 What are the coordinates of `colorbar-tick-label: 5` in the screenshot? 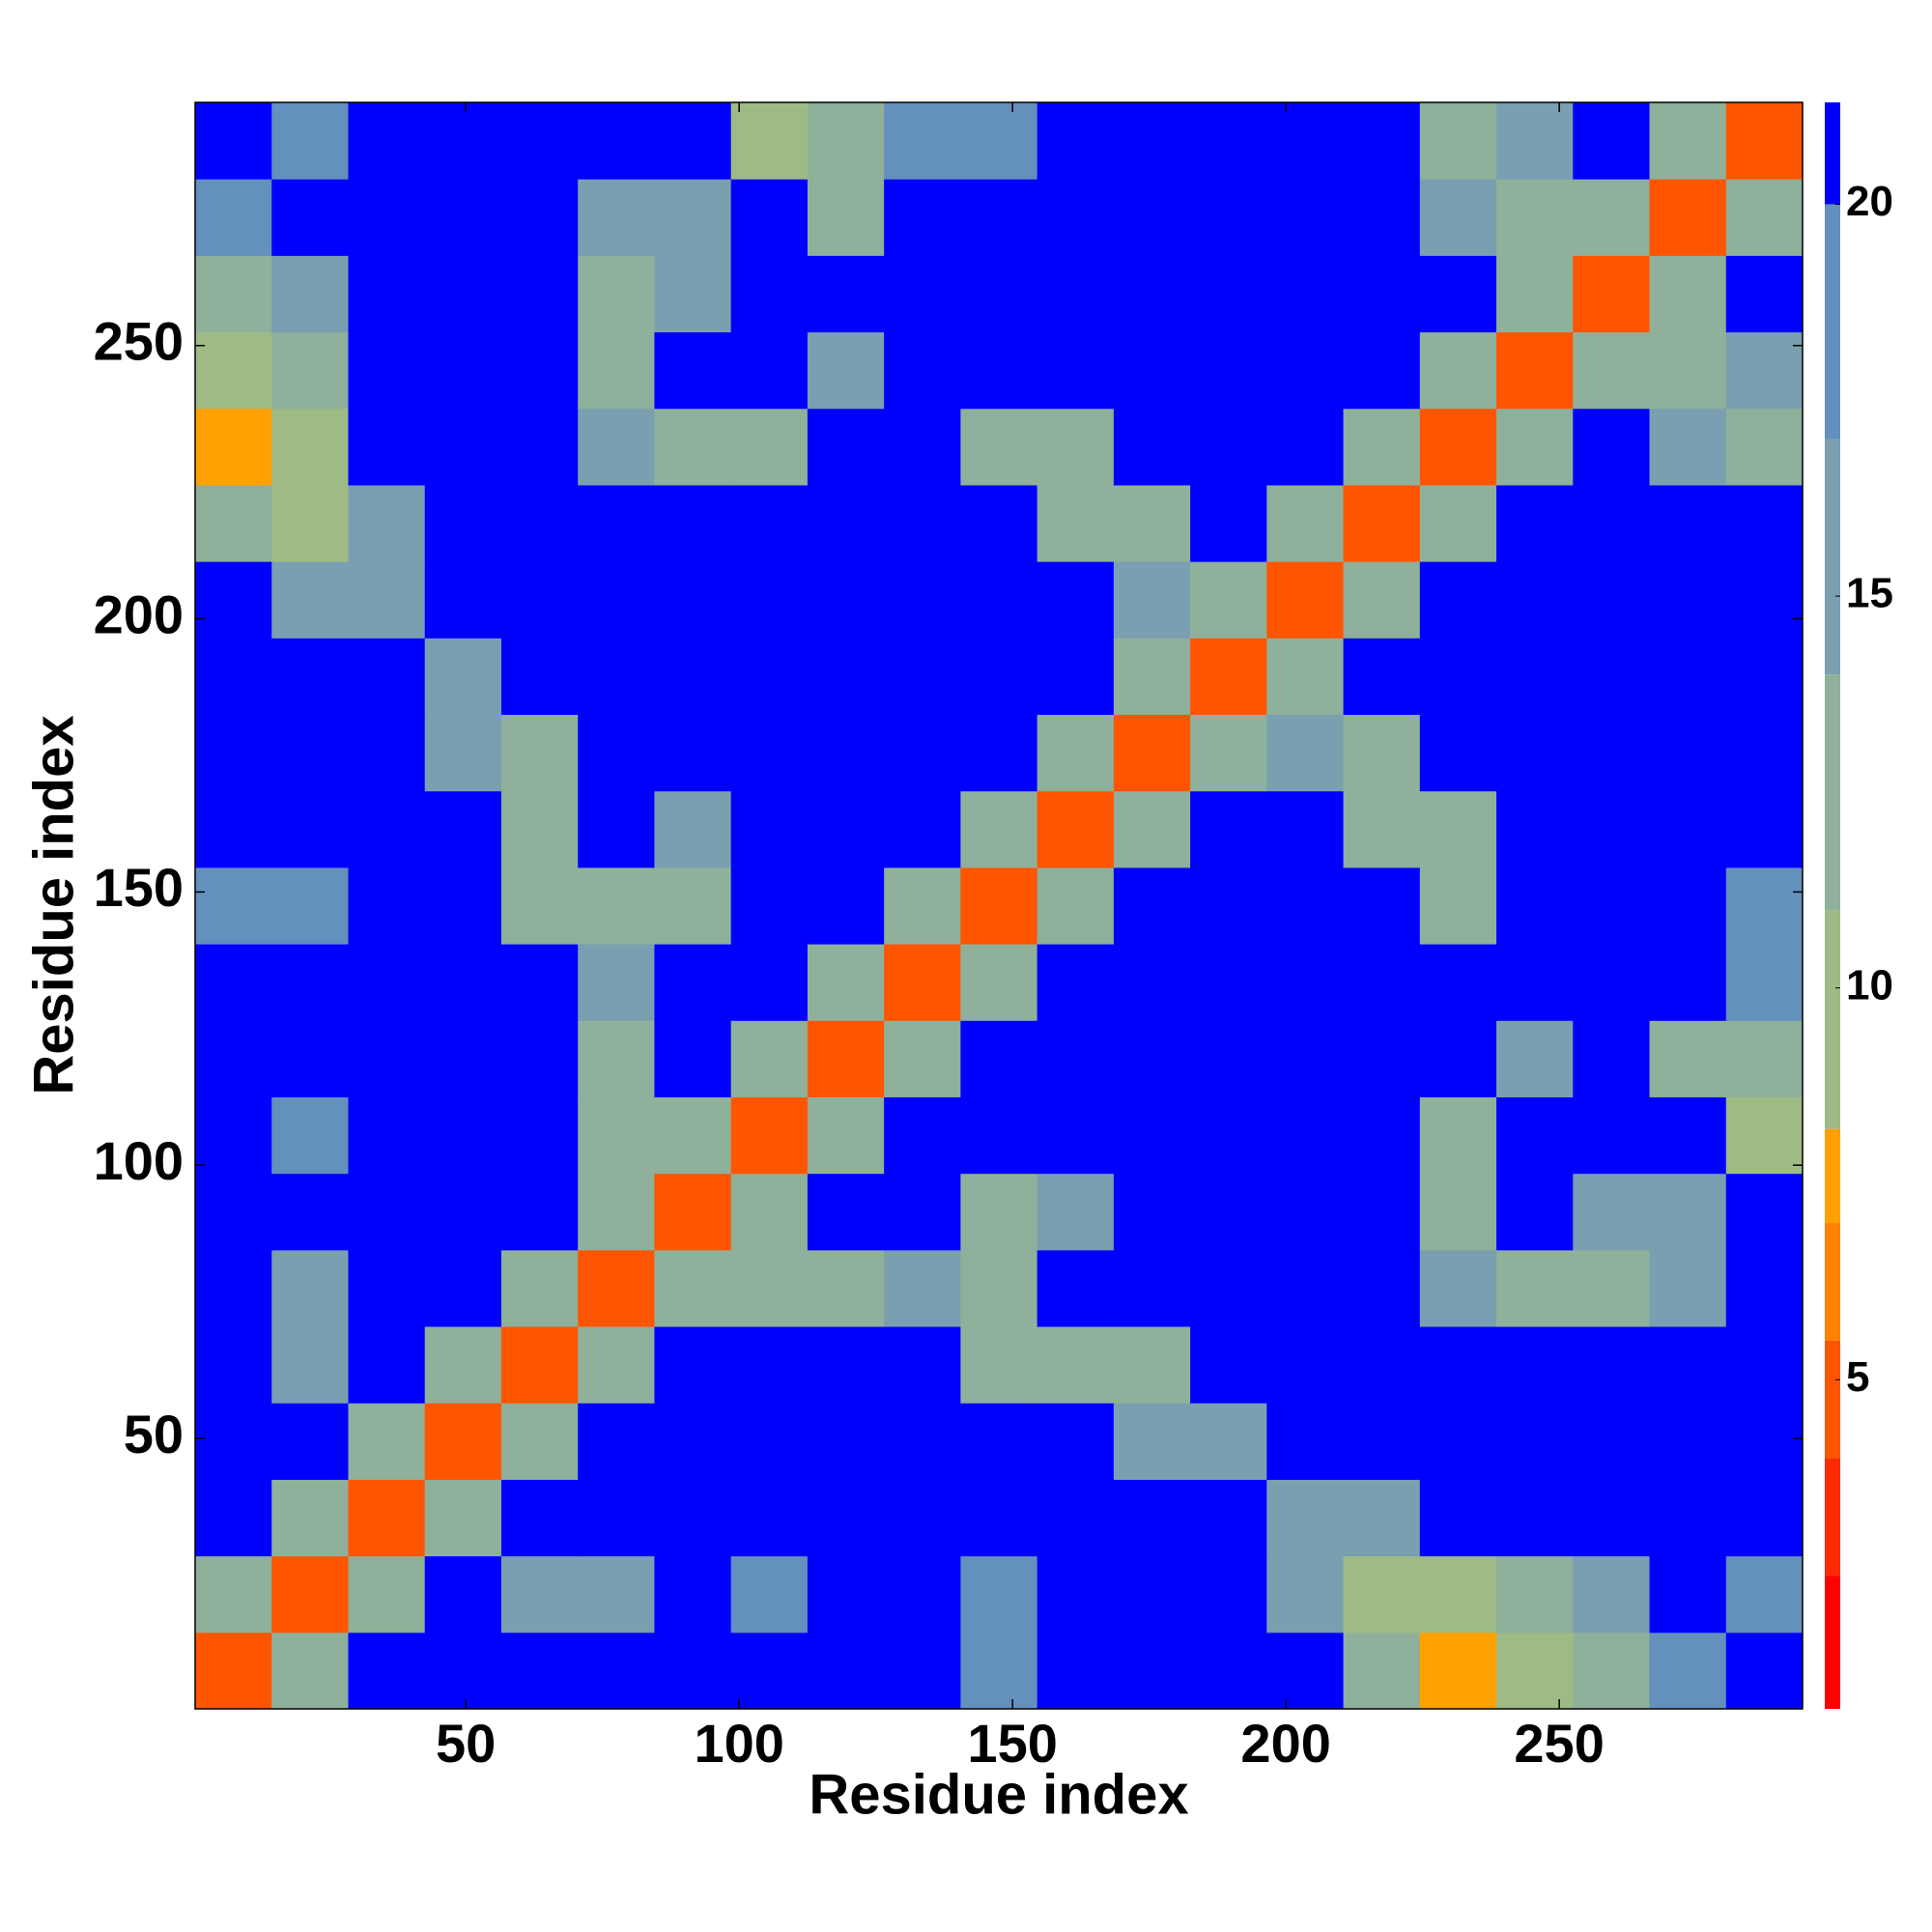 It's located at (1857, 1377).